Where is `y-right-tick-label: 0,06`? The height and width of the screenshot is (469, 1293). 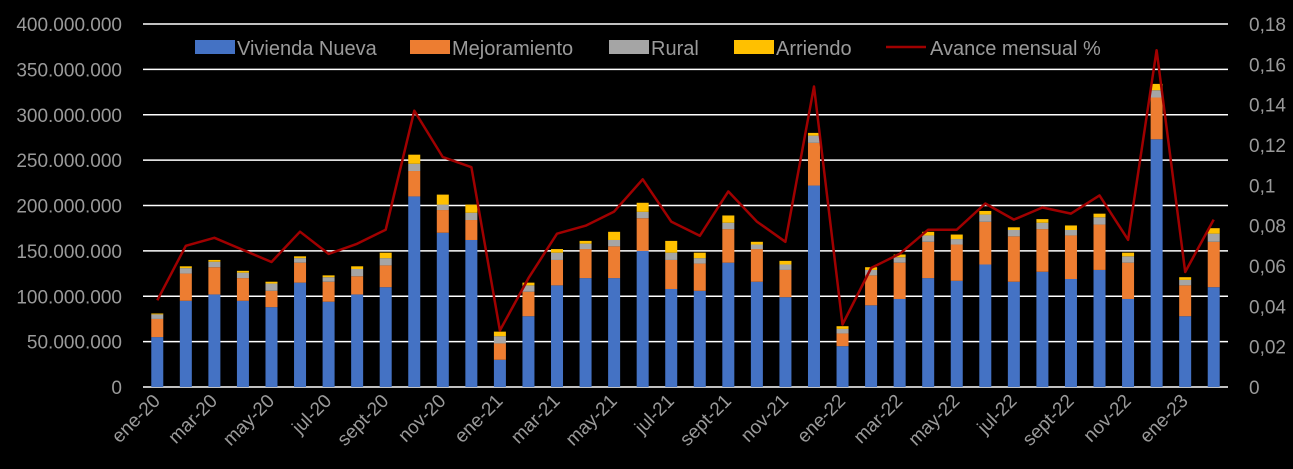
y-right-tick-label: 0,06 is located at coordinates (1267, 267).